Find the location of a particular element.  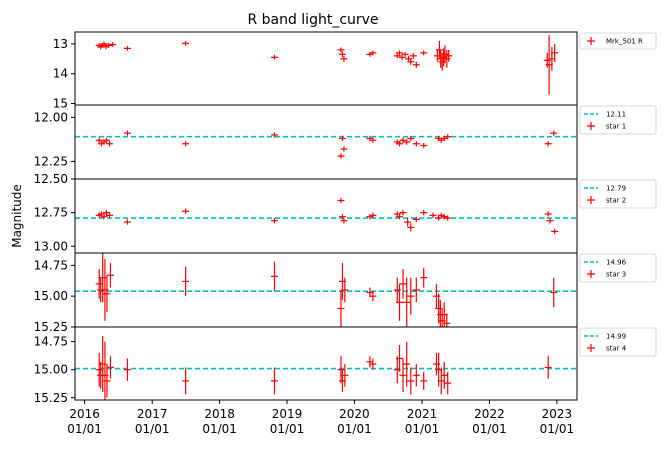

legend-series-label: Mrk_501 R is located at coordinates (624, 42).